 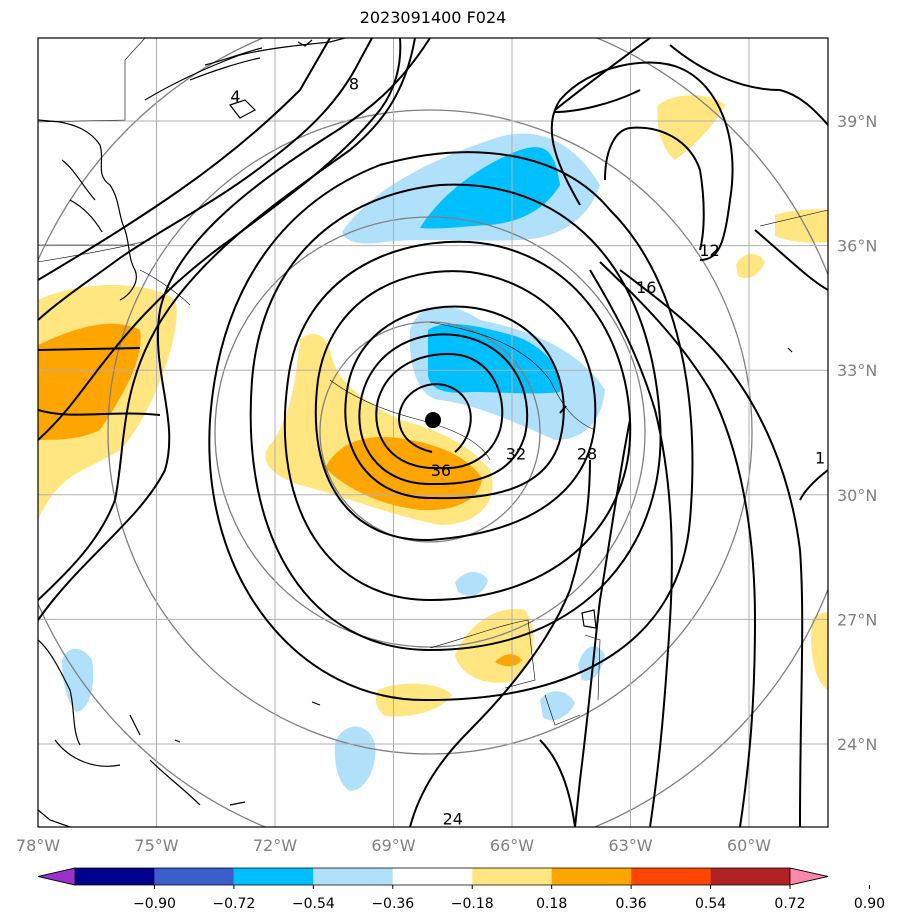 I want to click on colorbar-tick-label: −0.90, so click(x=154, y=904).